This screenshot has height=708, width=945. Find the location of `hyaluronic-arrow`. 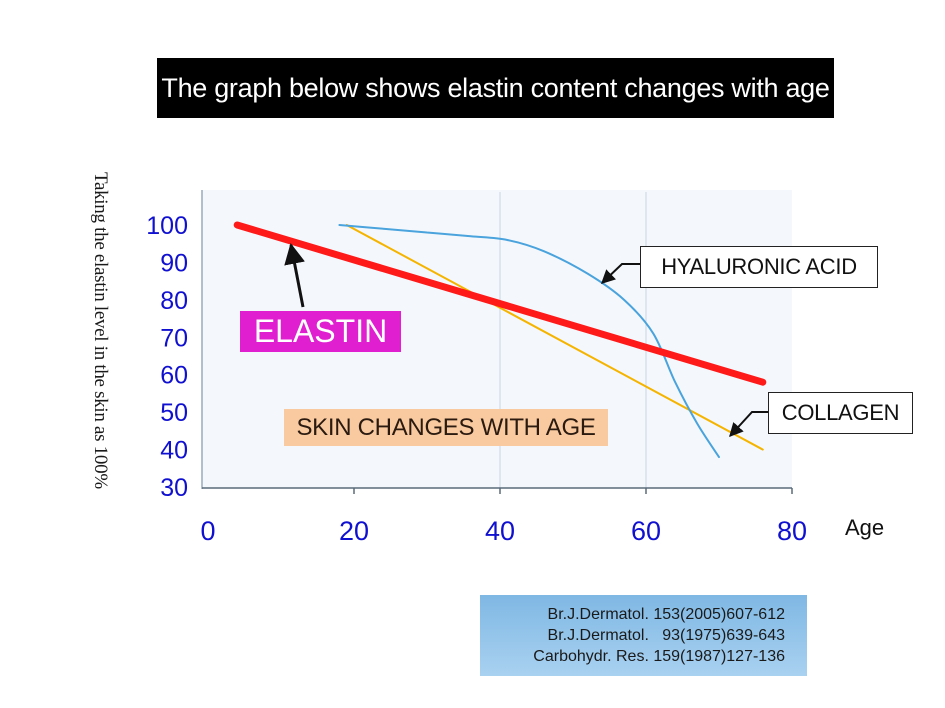

hyaluronic-arrow is located at coordinates (620, 273).